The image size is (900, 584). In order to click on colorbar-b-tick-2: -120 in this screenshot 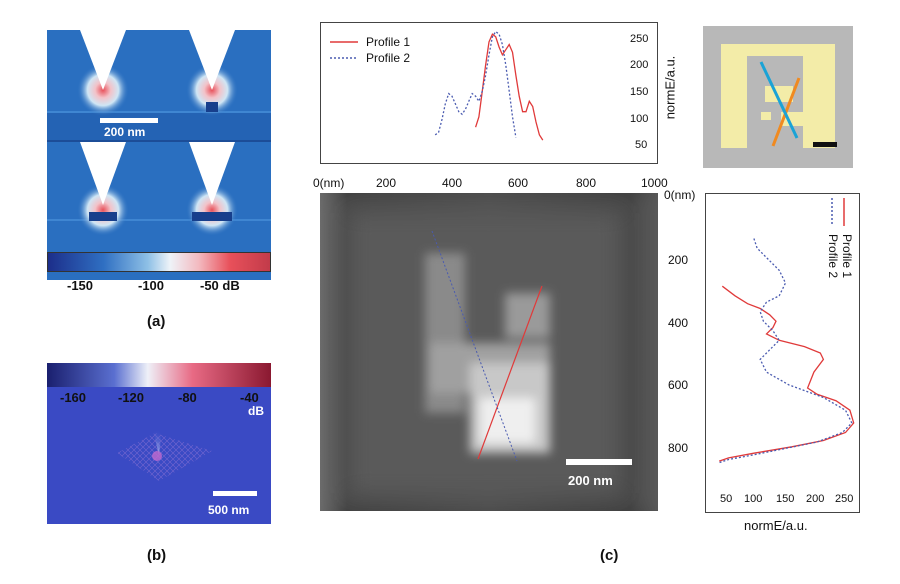, I will do `click(131, 397)`.